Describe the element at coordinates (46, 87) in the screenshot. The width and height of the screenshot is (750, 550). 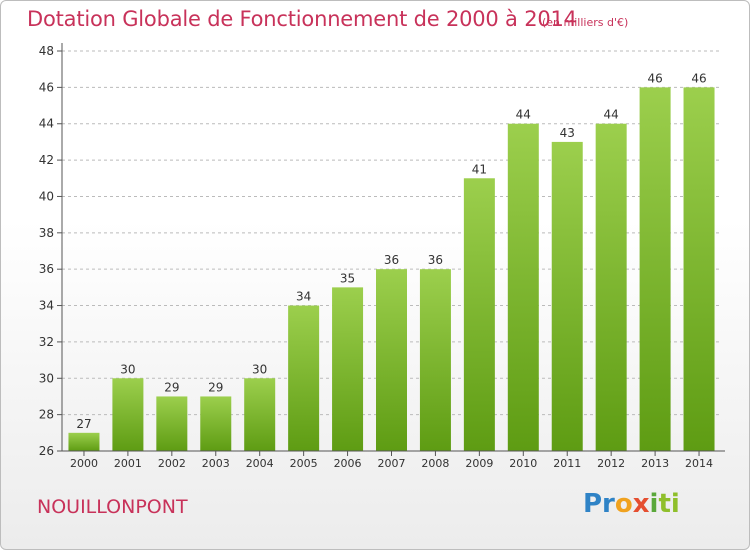
I see `y-tick-label: 46` at that location.